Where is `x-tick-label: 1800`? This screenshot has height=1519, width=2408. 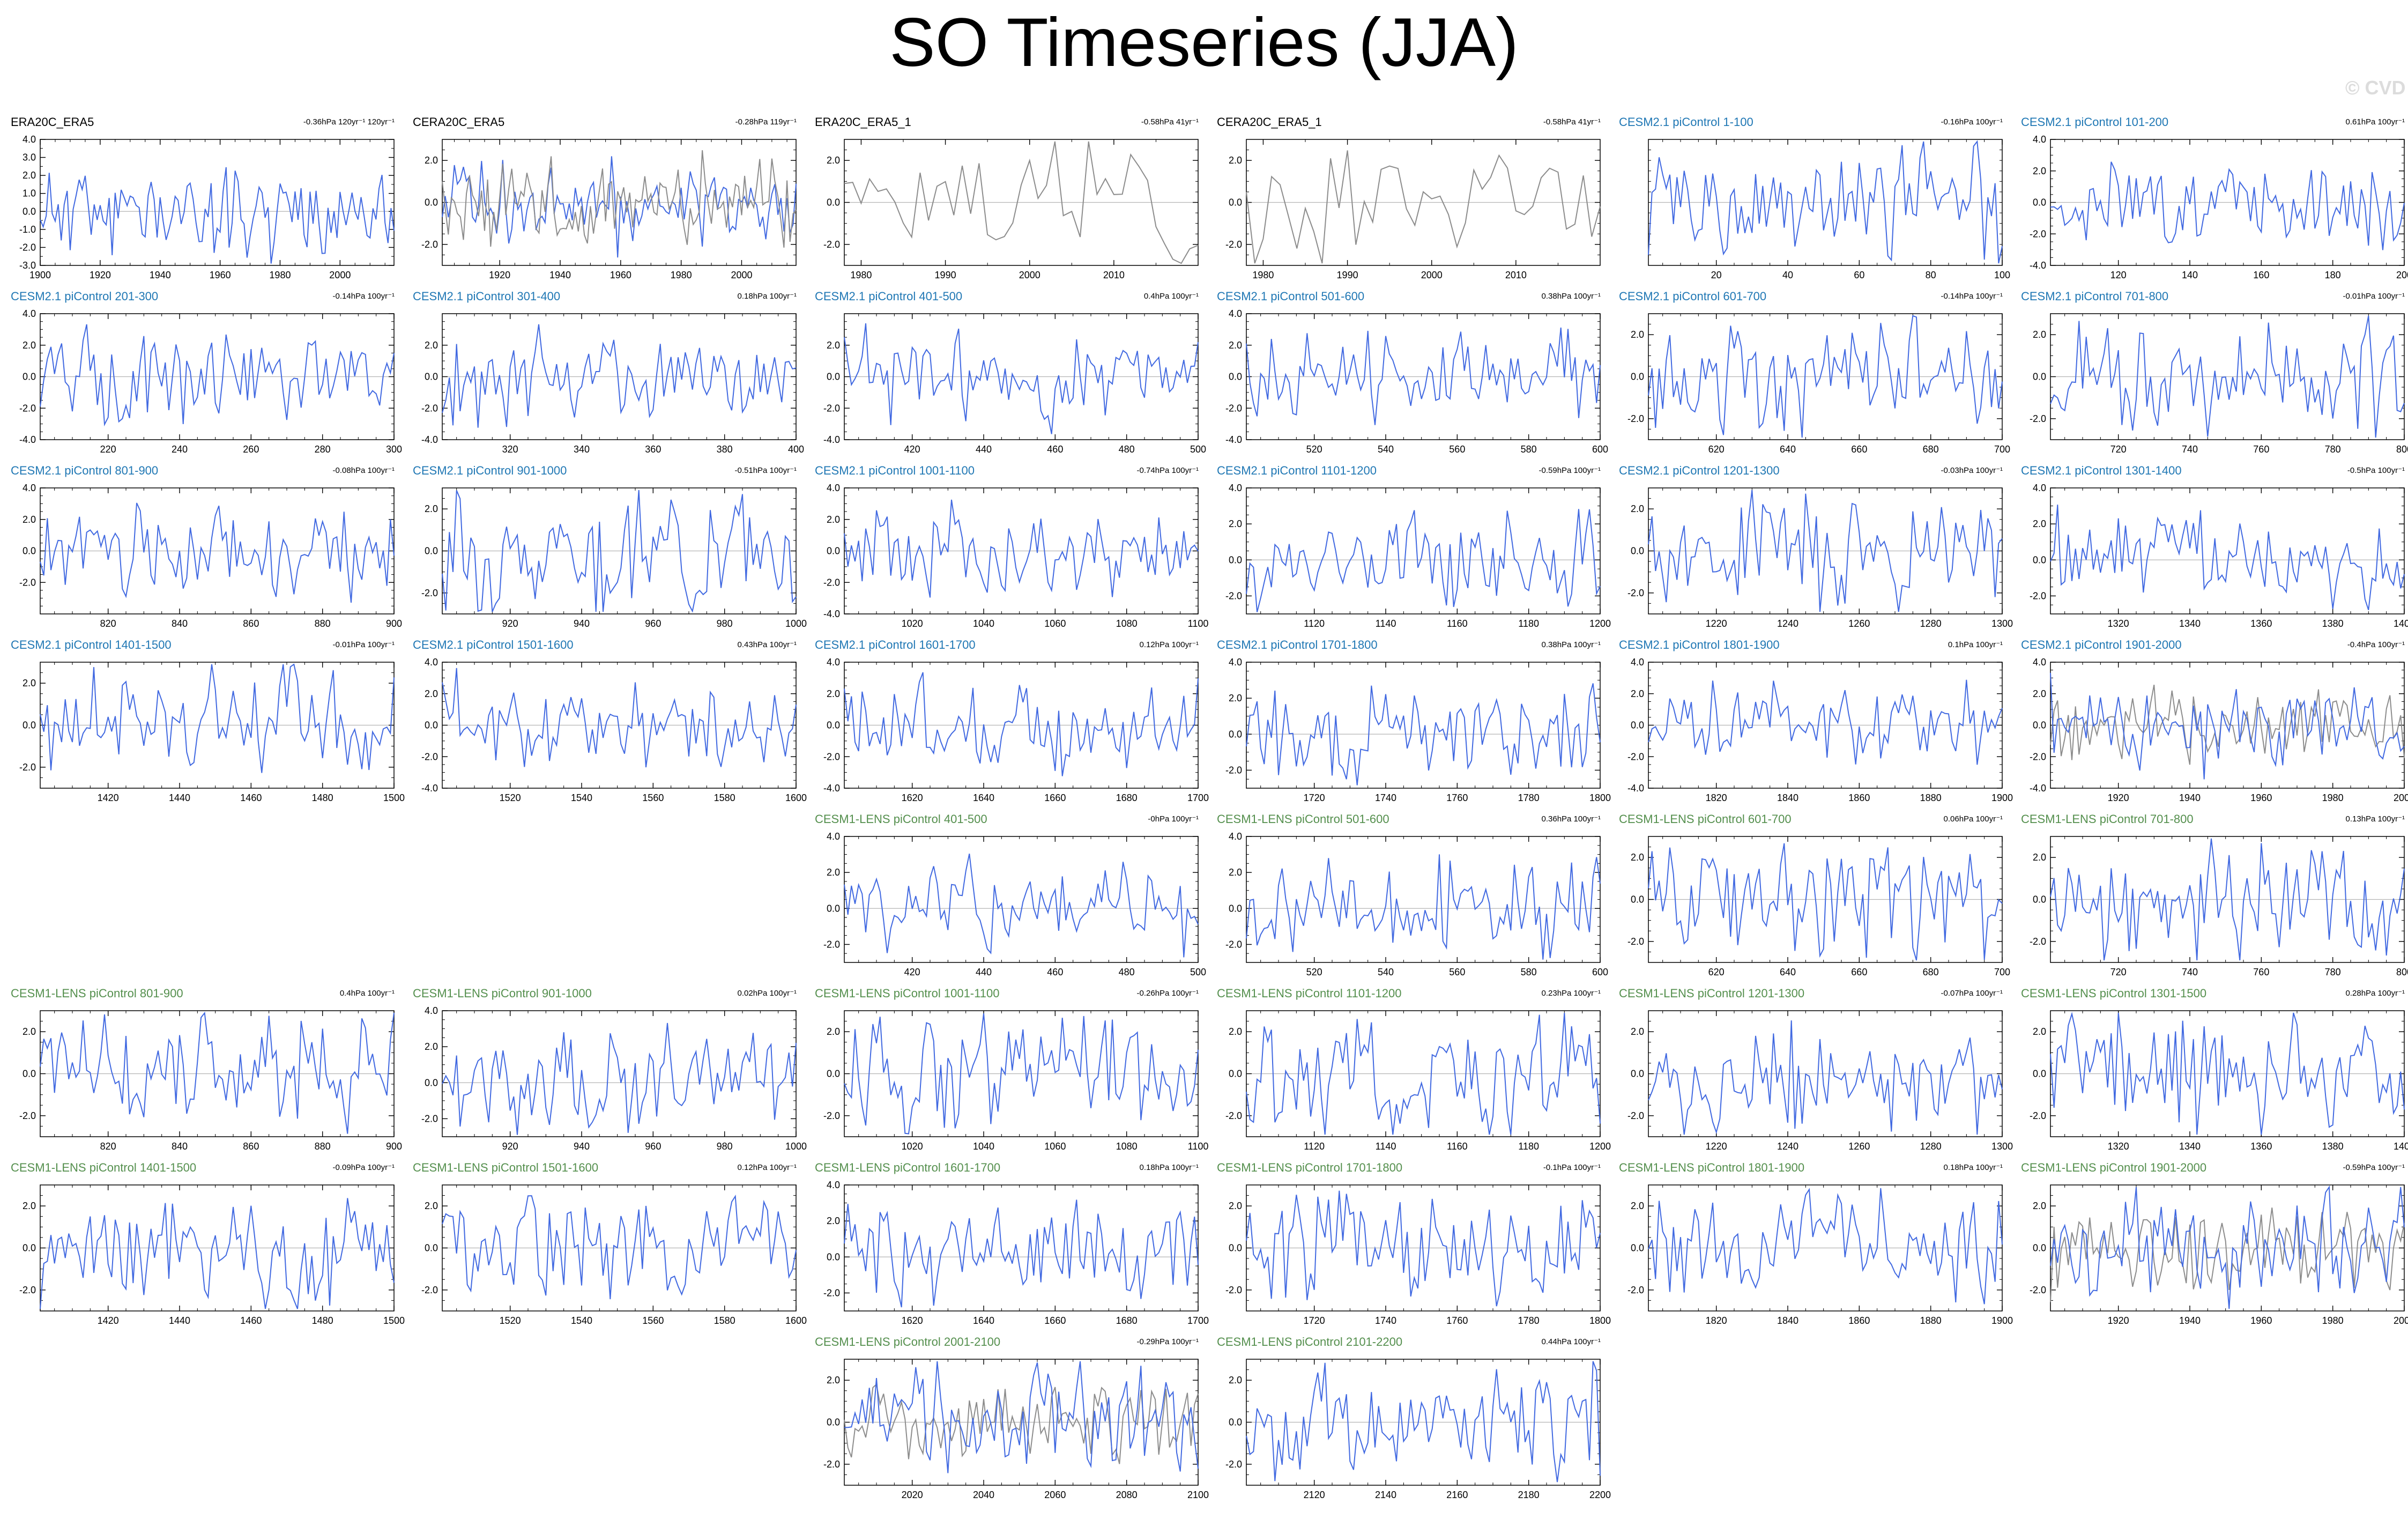 x-tick-label: 1800 is located at coordinates (1600, 1320).